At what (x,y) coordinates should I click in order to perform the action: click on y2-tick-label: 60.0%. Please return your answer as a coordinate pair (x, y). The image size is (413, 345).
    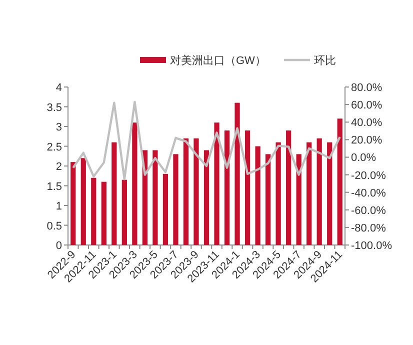
    Looking at the image, I should click on (366, 106).